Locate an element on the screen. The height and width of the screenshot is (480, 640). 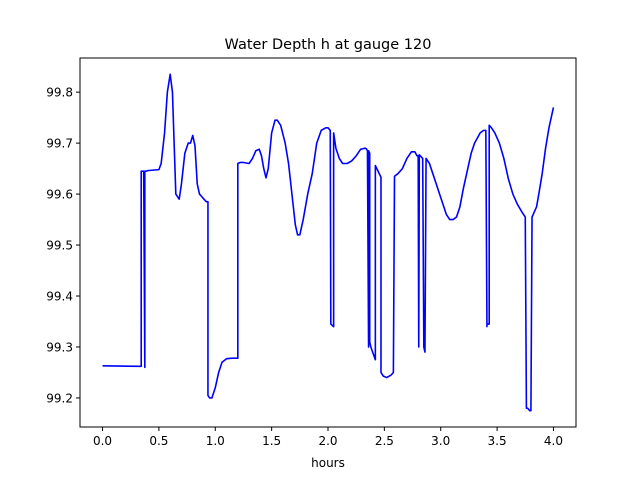
y-tick-label: 99.5 is located at coordinates (59, 246).